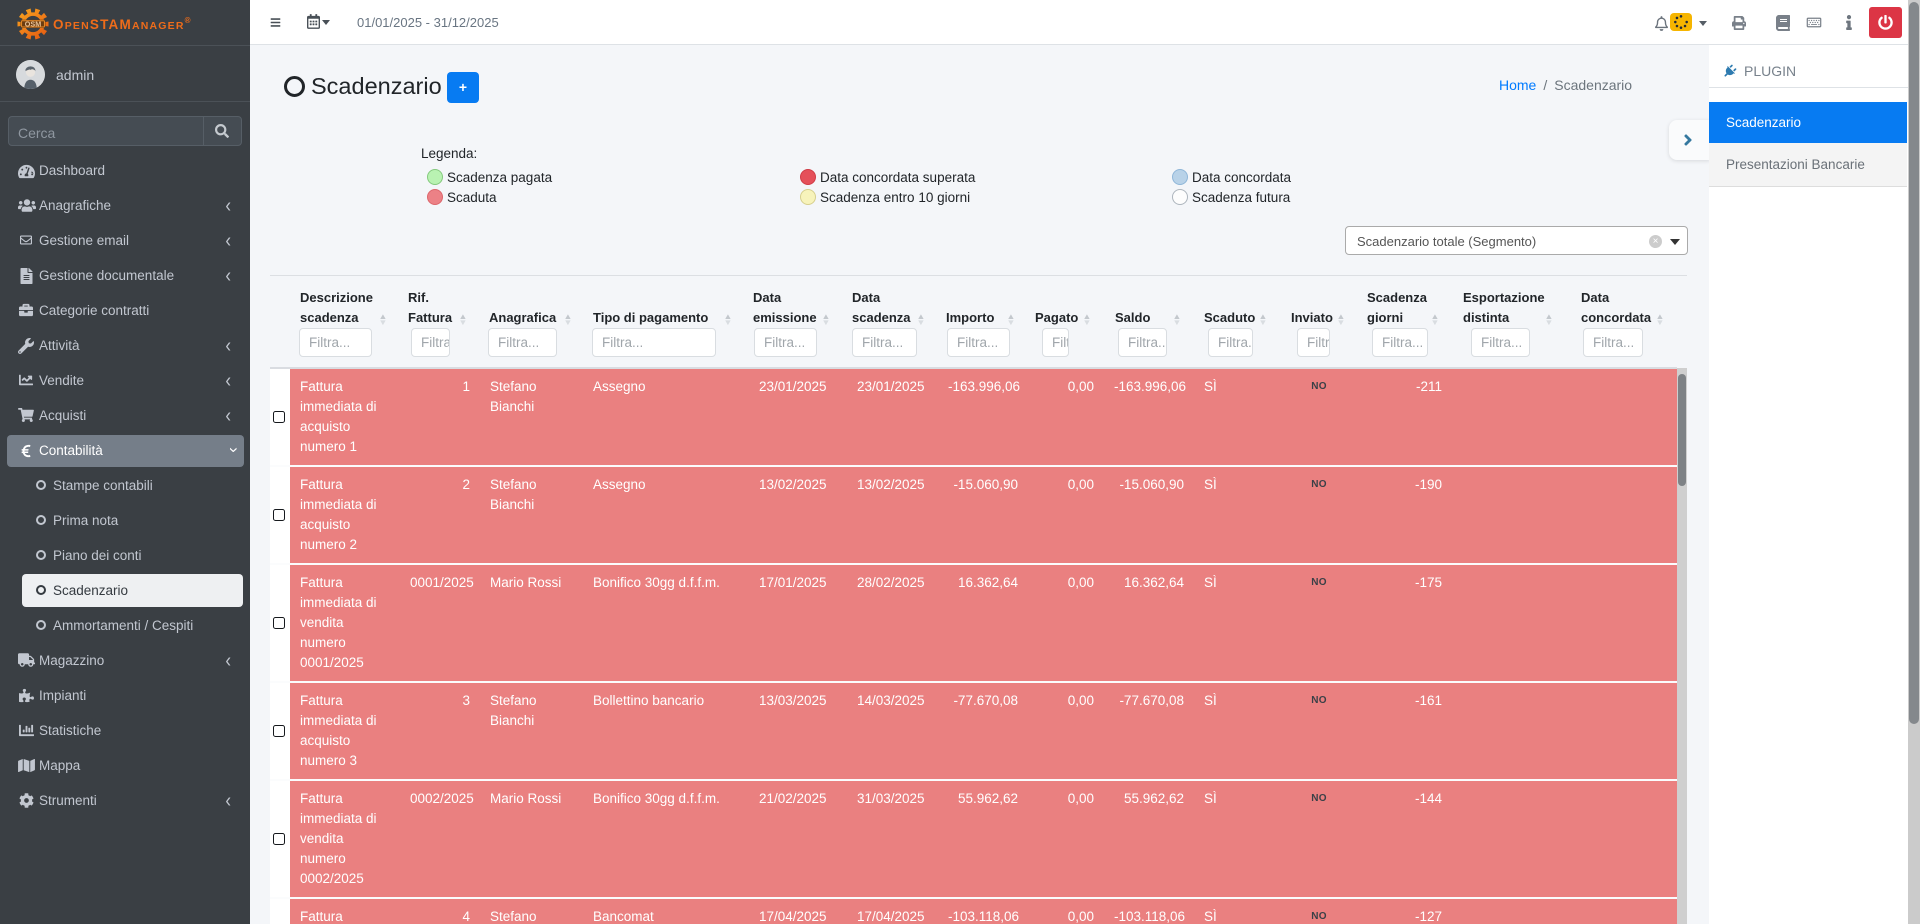  What do you see at coordinates (33, 23) in the screenshot?
I see `svg-text: OSM` at bounding box center [33, 23].